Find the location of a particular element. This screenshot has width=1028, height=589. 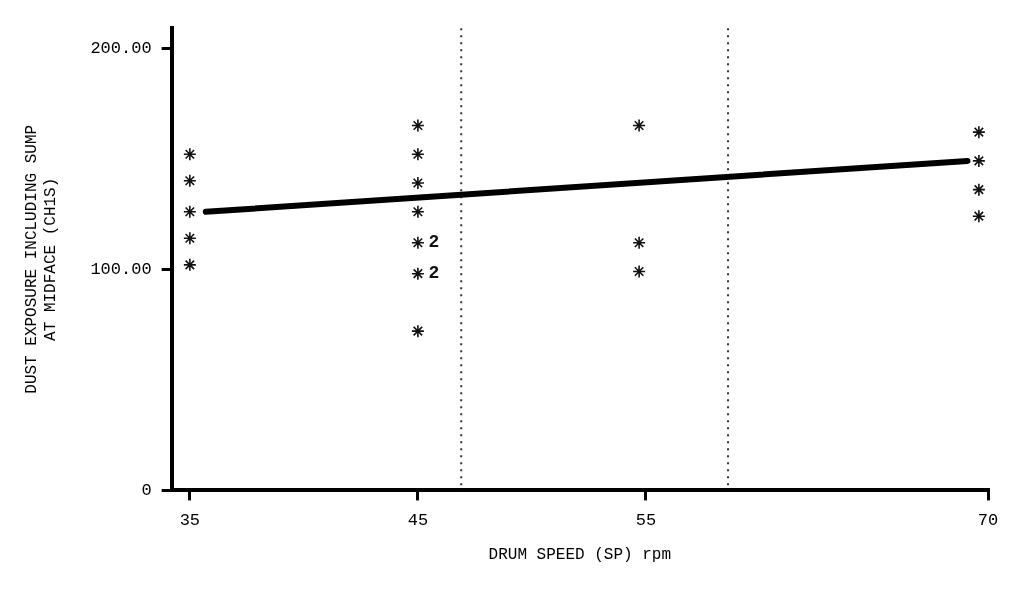

y-tick-label: 0 is located at coordinates (146, 490).